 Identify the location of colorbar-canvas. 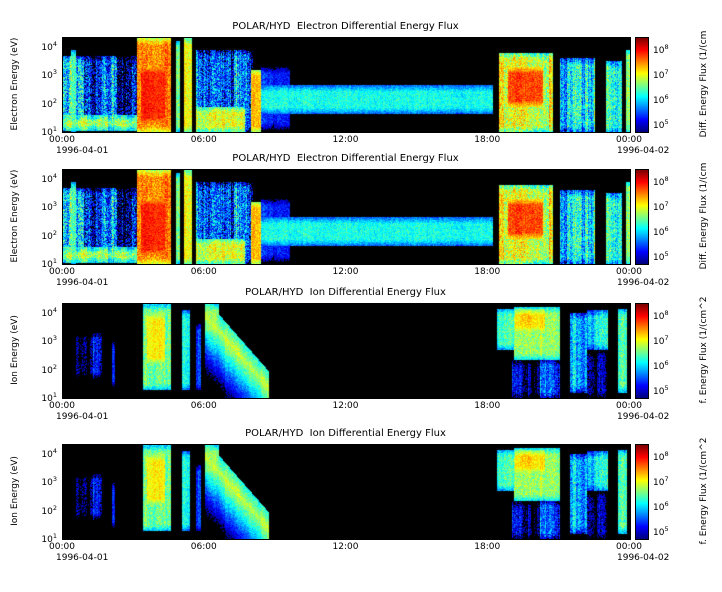
(642, 85).